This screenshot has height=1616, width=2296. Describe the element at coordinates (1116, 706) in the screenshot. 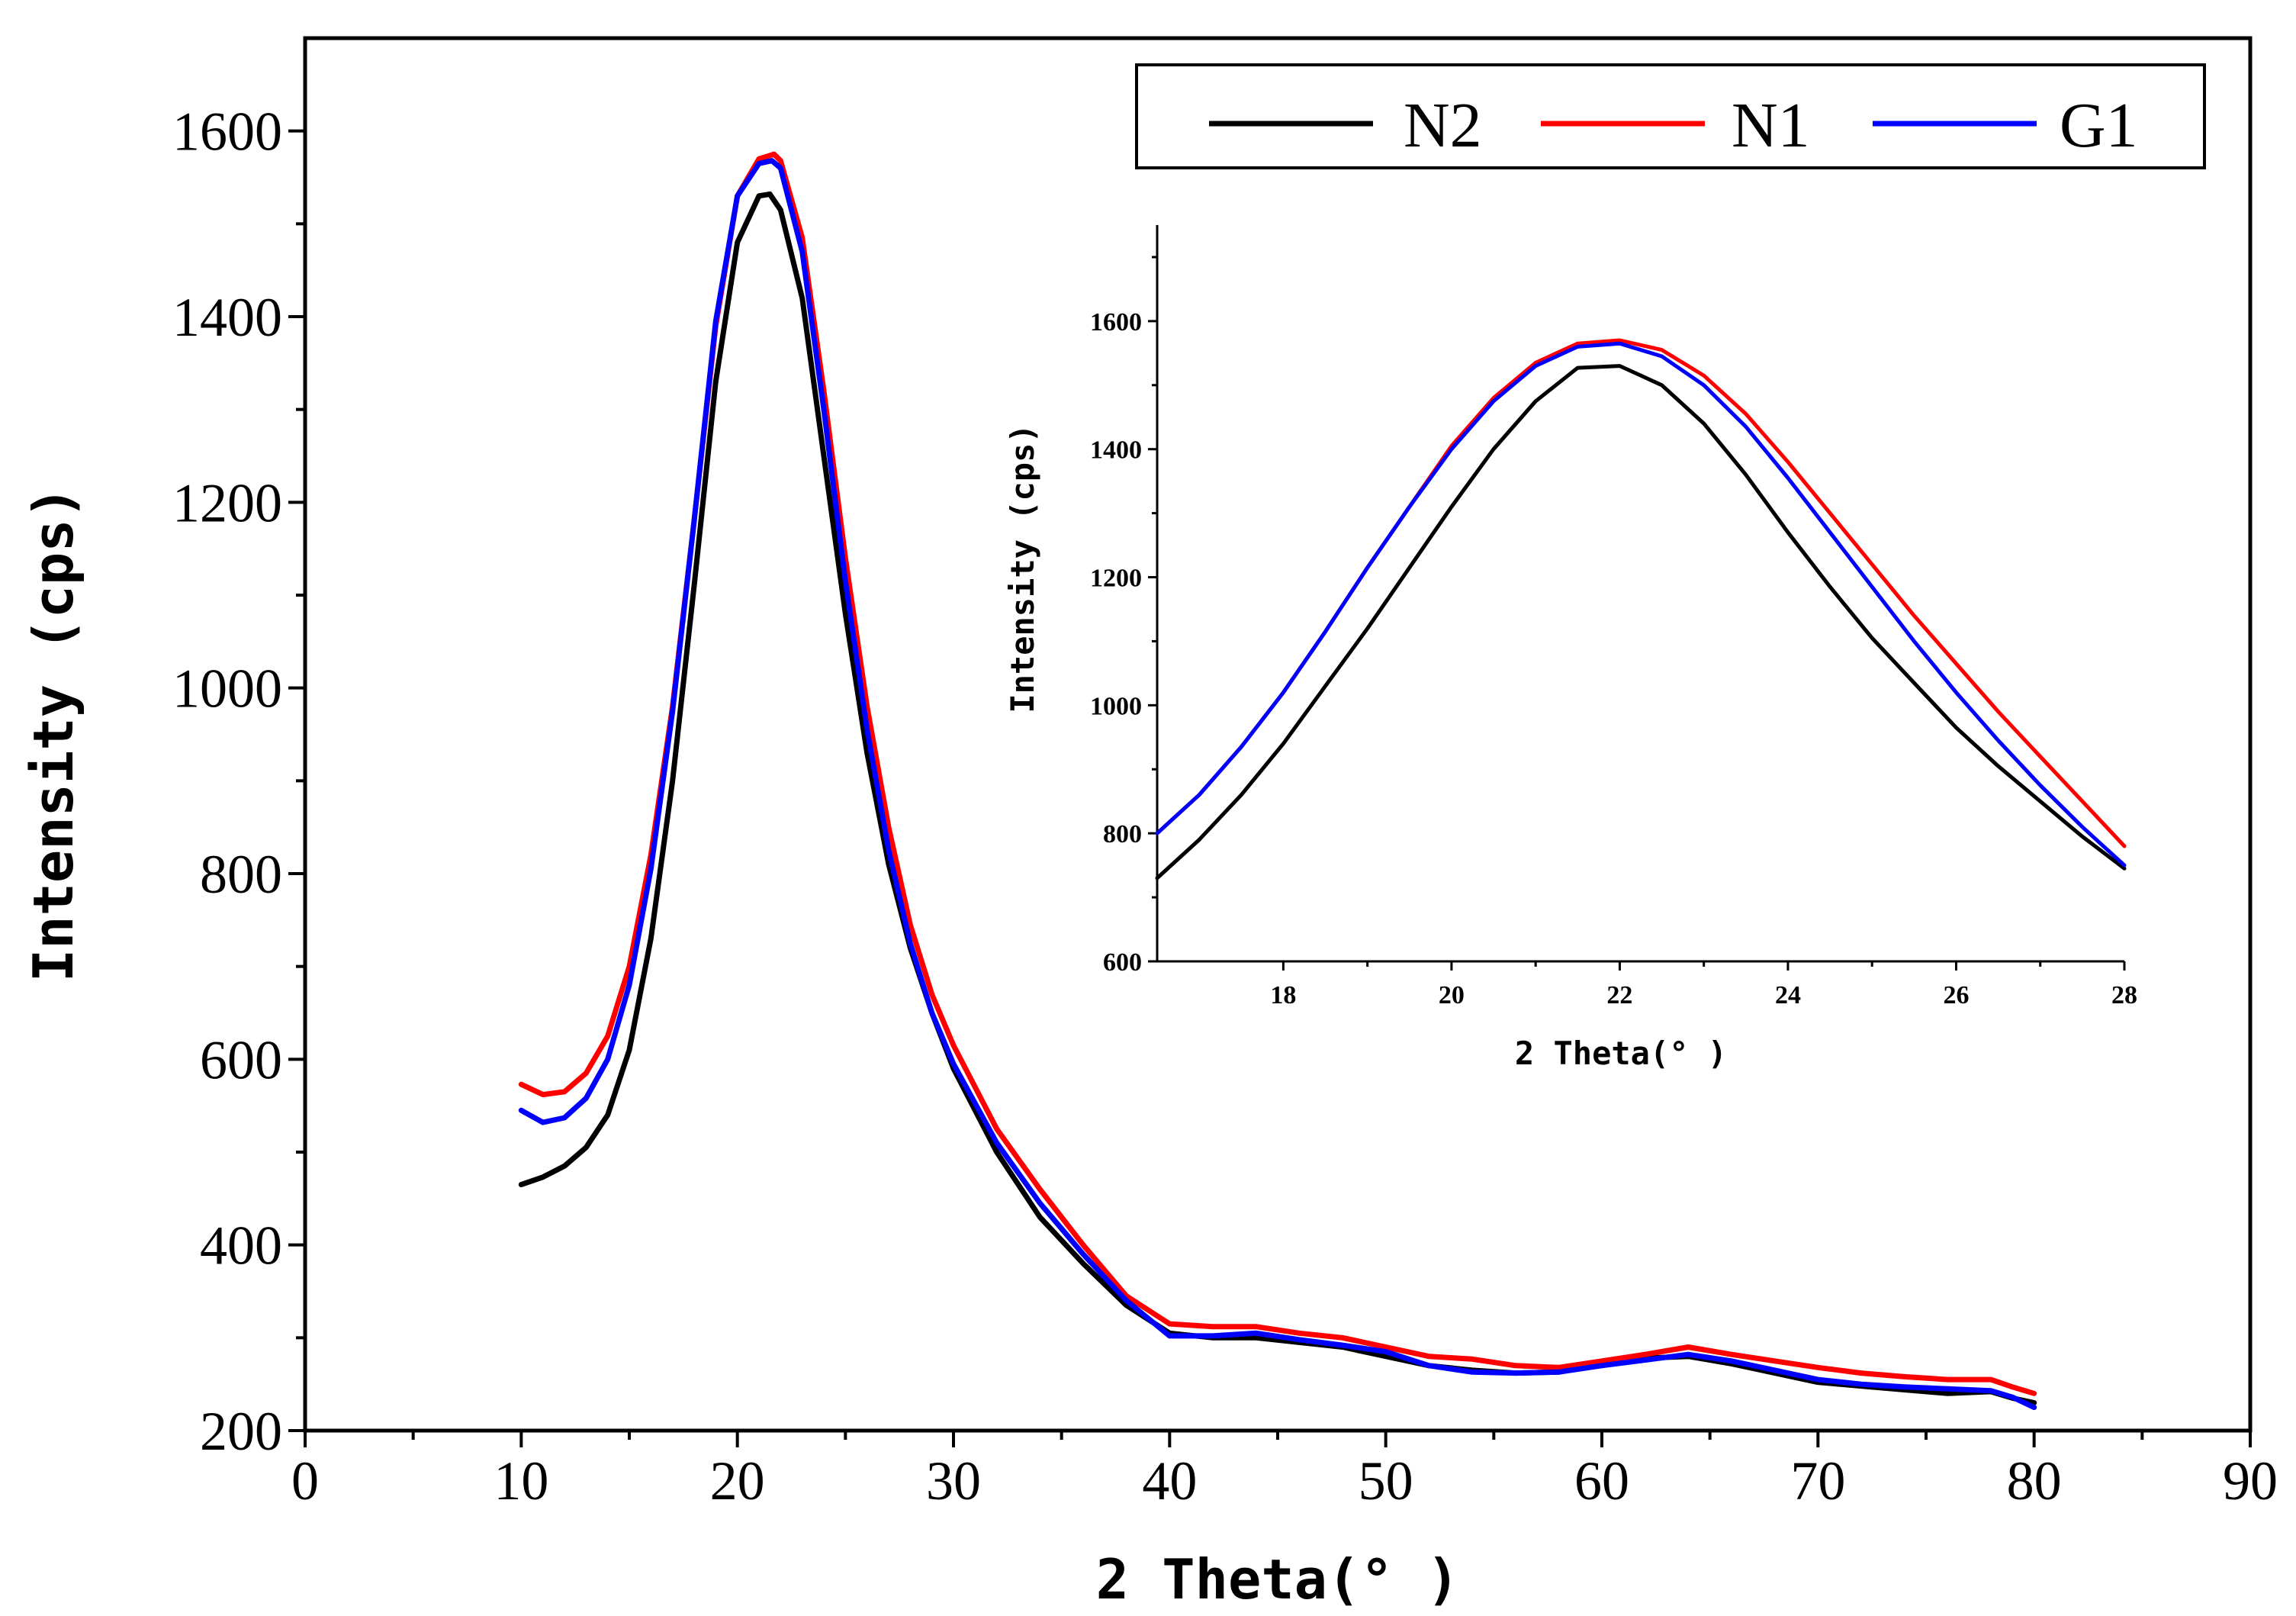

I see `inset-y-tick-label: 1000` at that location.